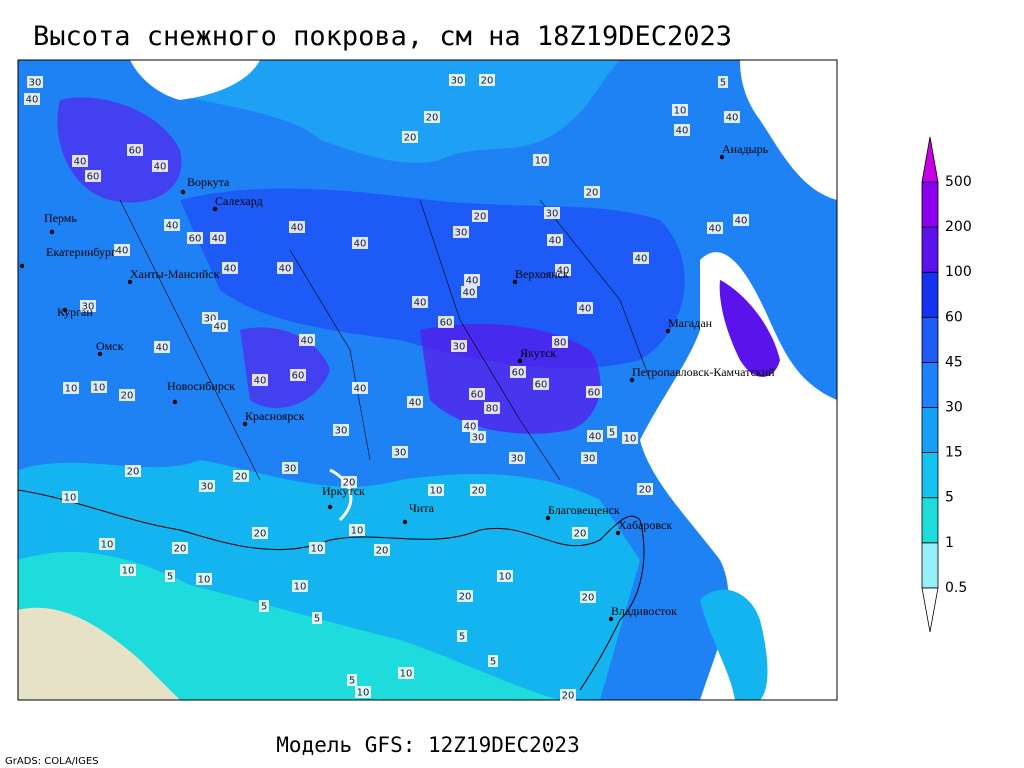 The width and height of the screenshot is (1024, 768). I want to click on colorbar-label: 0.5, so click(956, 588).